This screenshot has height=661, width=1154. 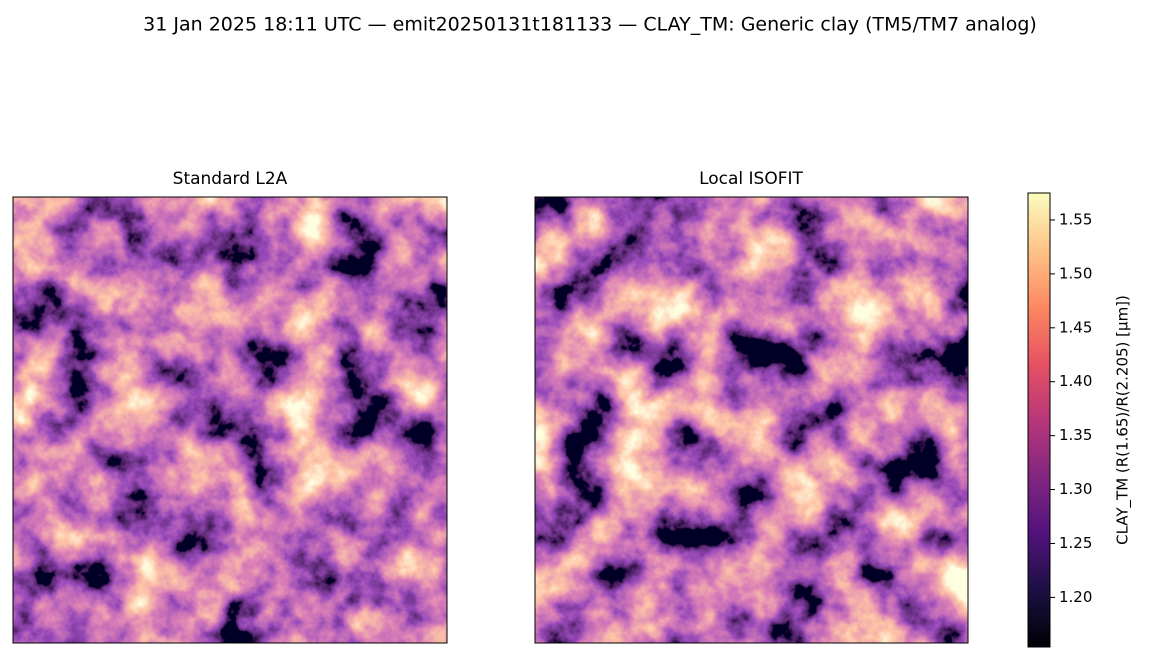 I want to click on y-tick-label: 1.40, so click(x=1075, y=381).